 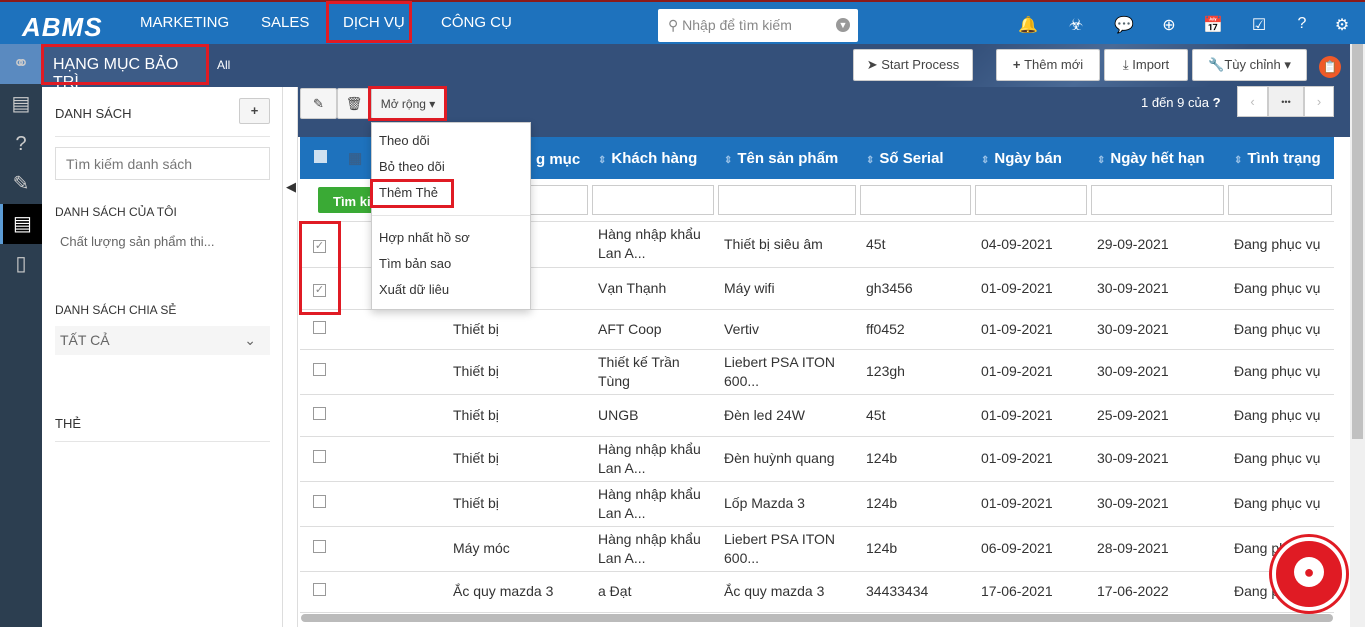 I want to click on select-all-checkbox, so click(x=320, y=158).